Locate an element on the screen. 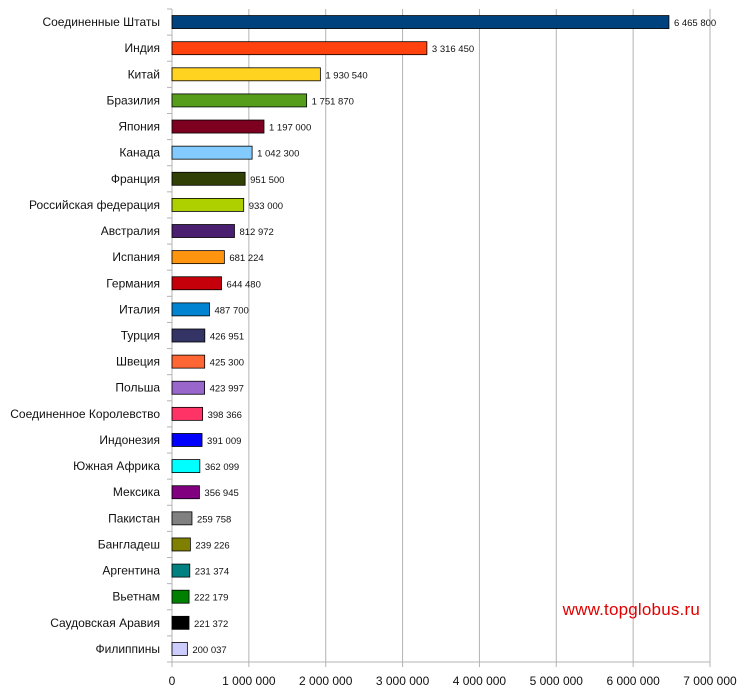 Image resolution: width=740 pixels, height=700 pixels. value-label: 812 972 is located at coordinates (256, 232).